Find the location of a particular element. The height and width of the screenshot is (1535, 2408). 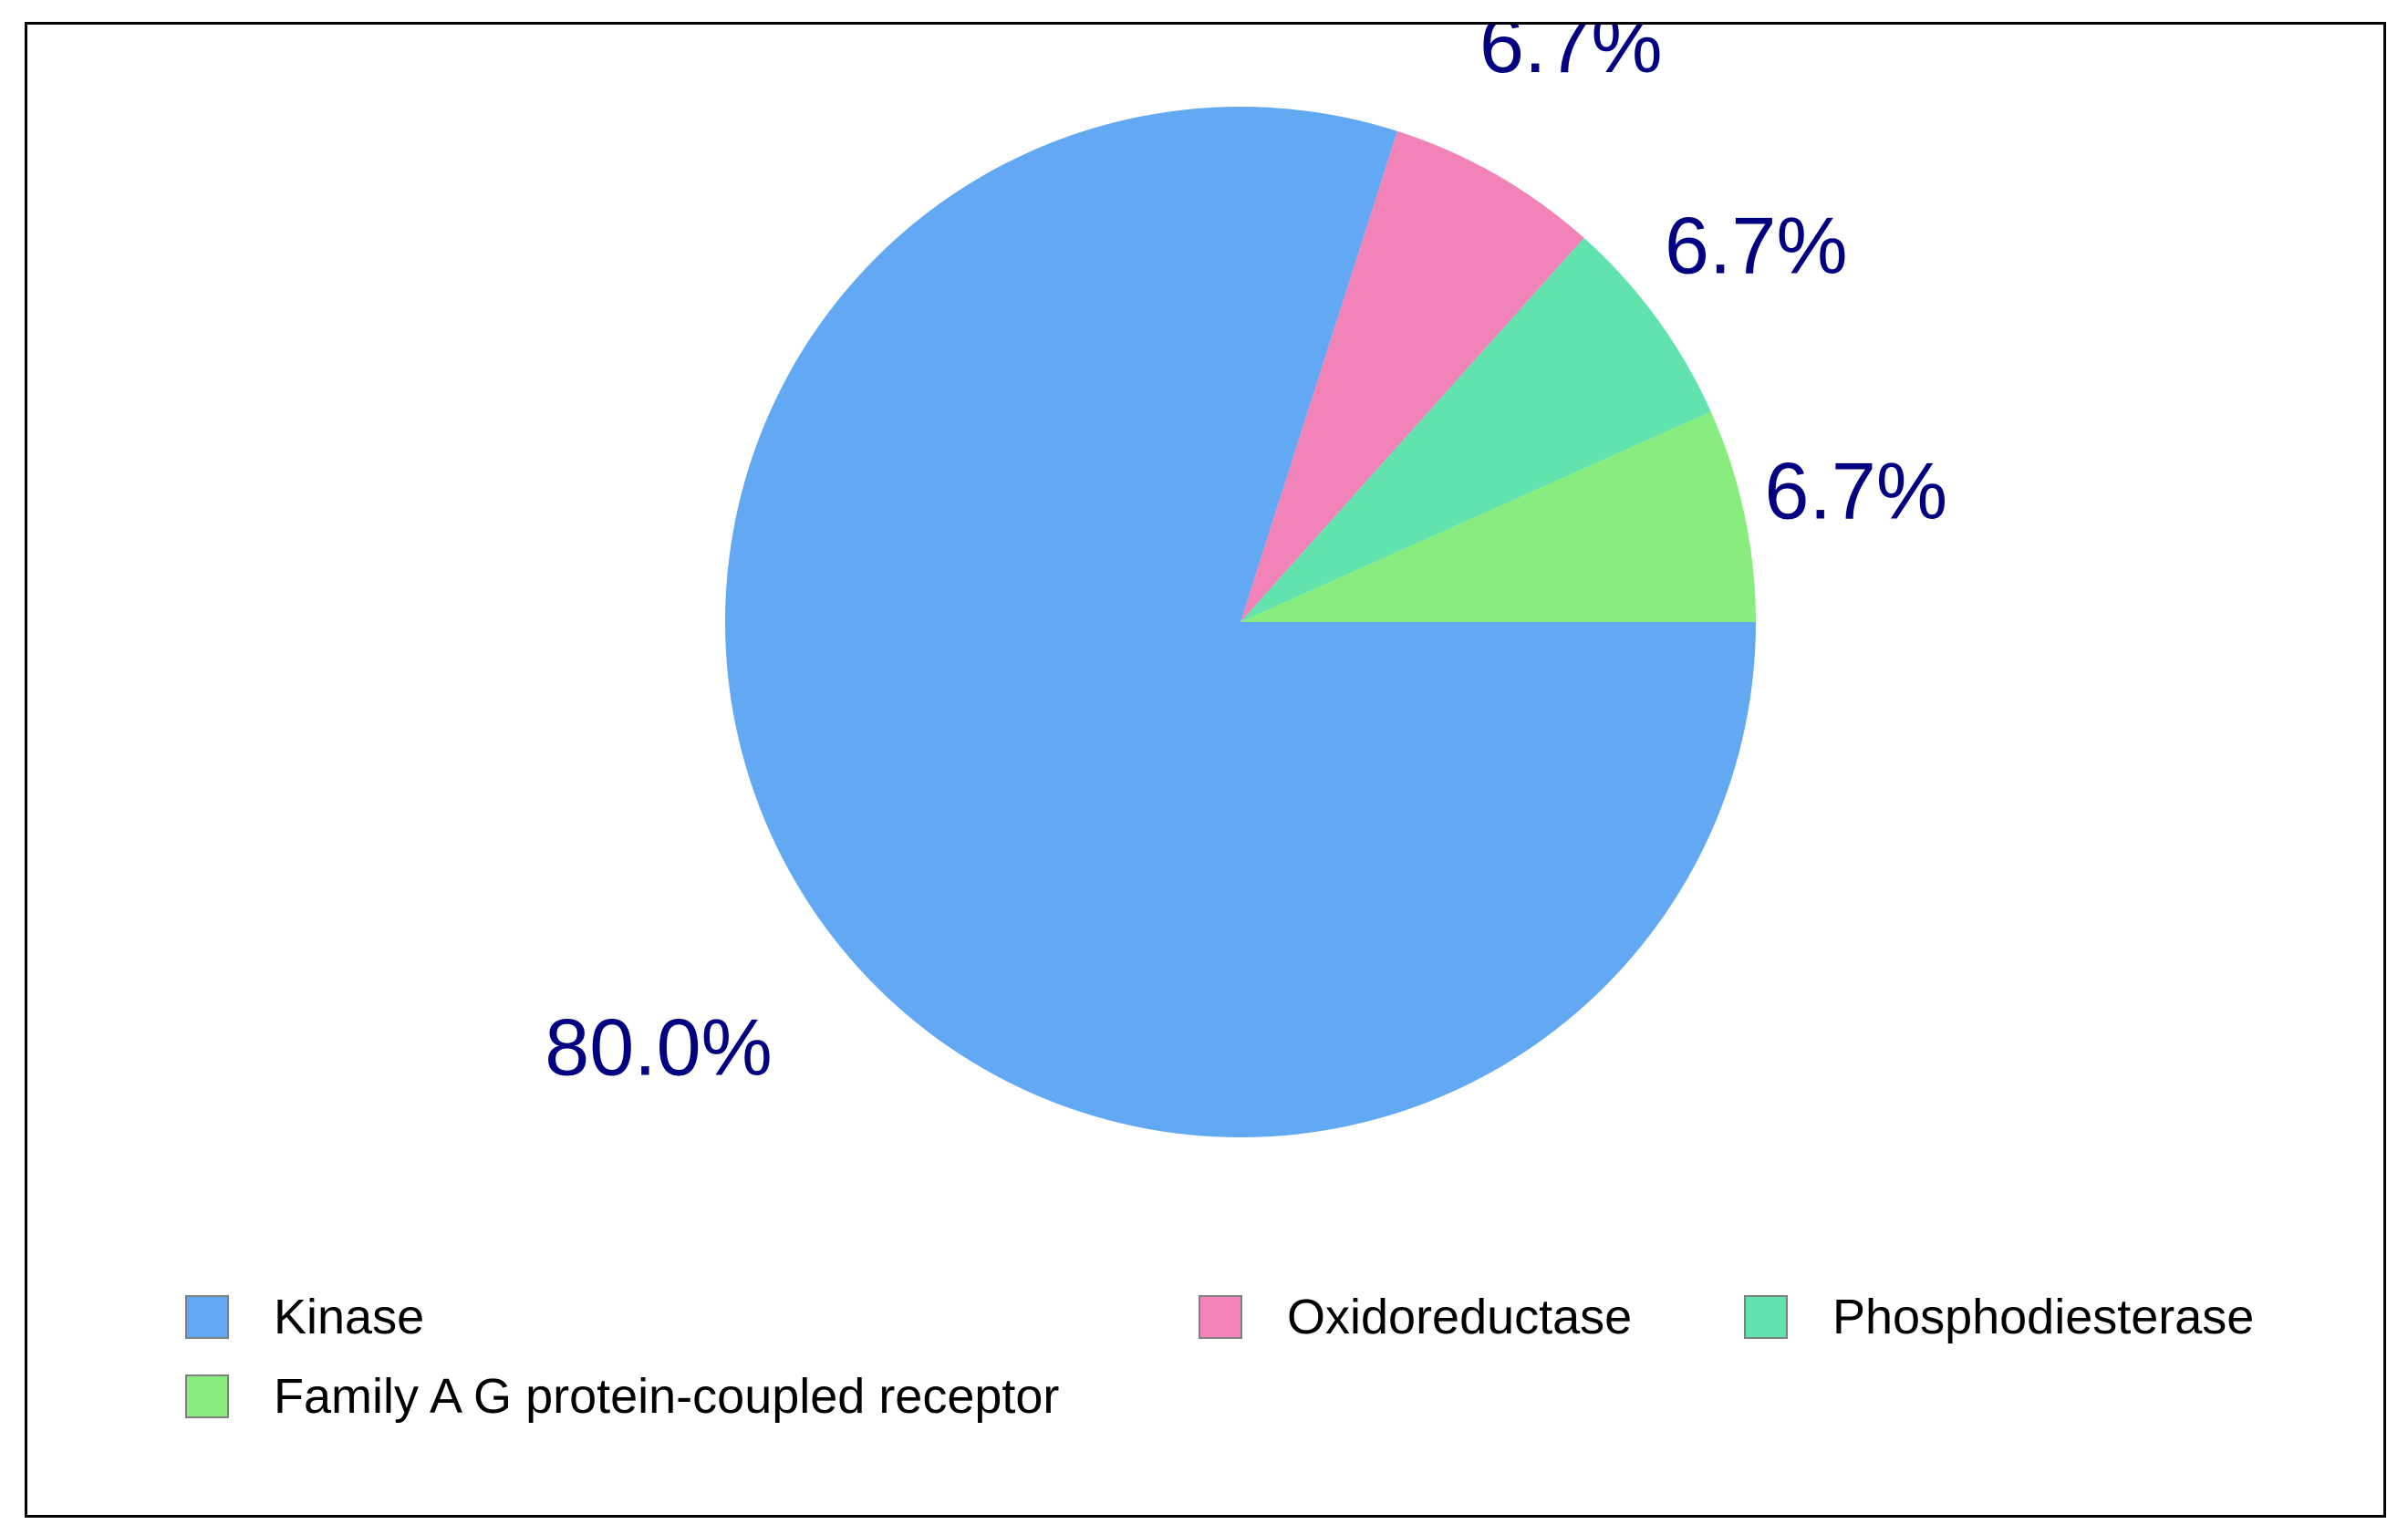

legend-swatch-kinase is located at coordinates (207, 1317).